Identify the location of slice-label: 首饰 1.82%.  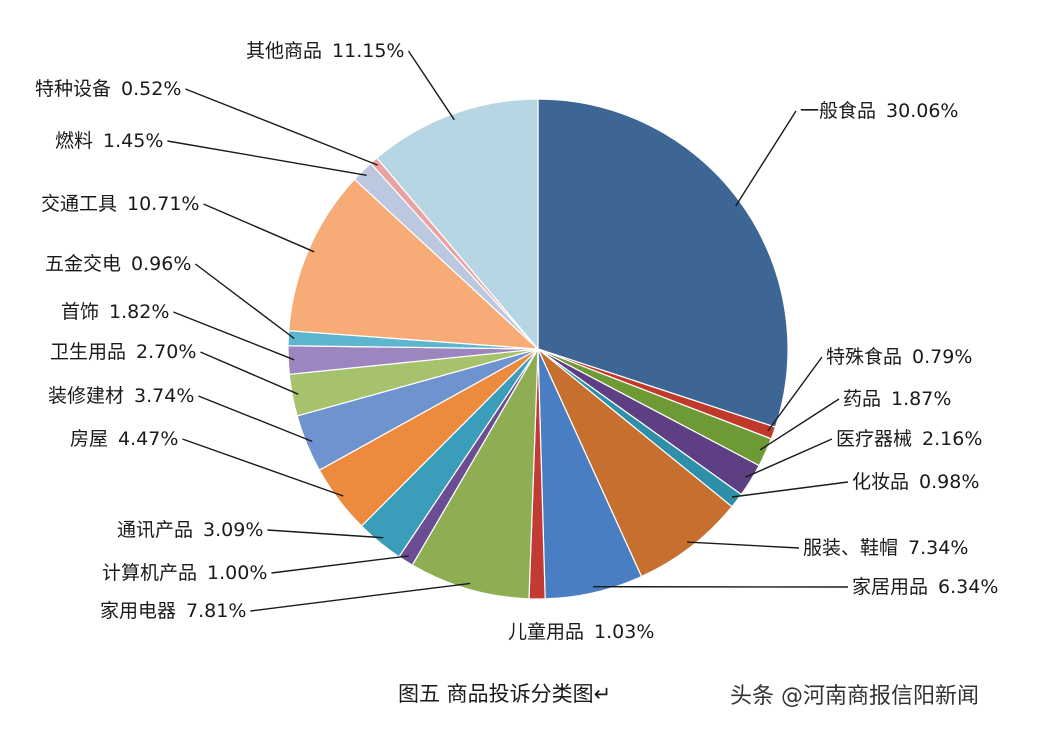
(115, 312).